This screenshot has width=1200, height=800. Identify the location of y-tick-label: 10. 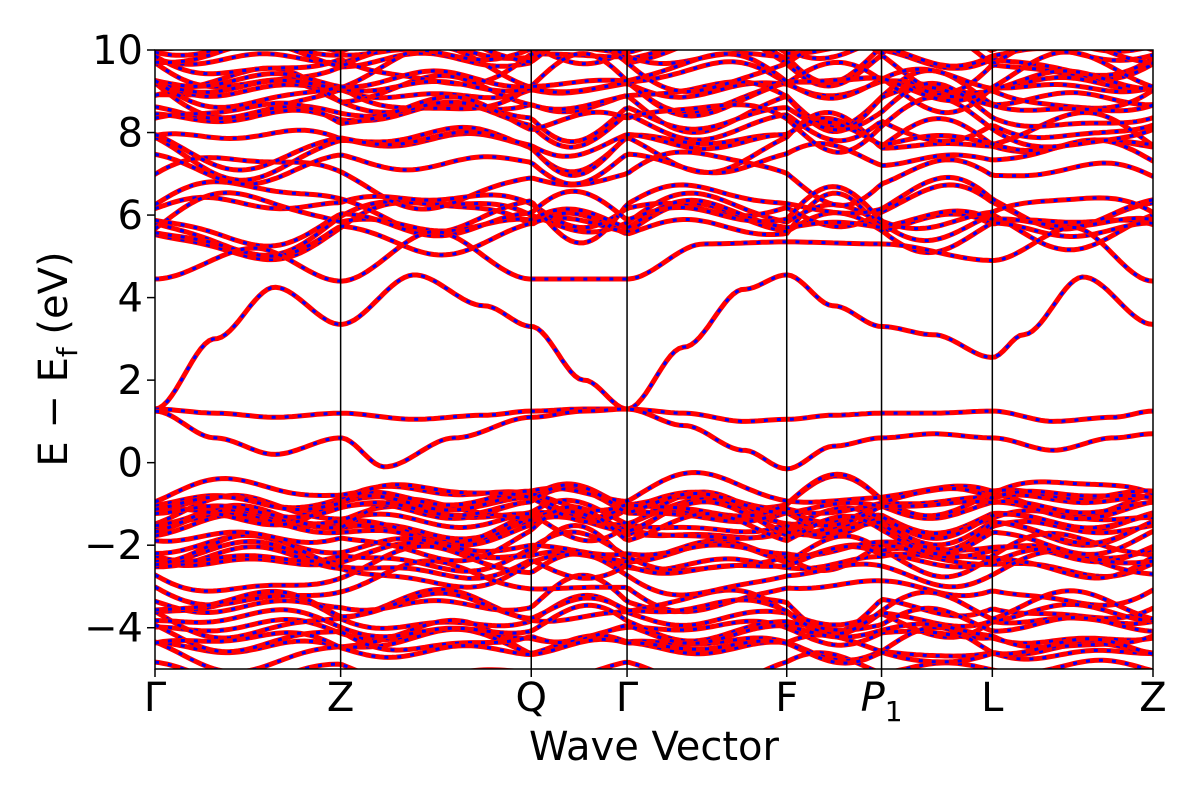
(117, 51).